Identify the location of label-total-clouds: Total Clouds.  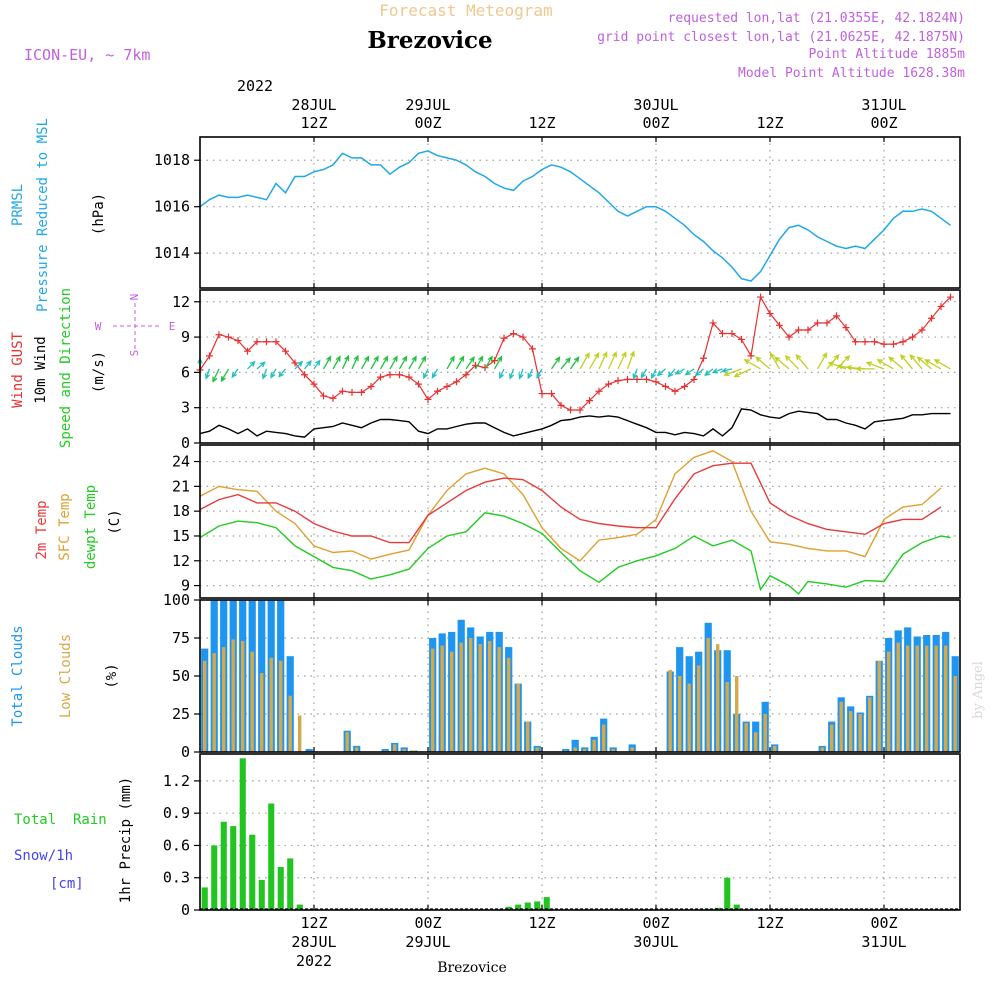
(18, 675).